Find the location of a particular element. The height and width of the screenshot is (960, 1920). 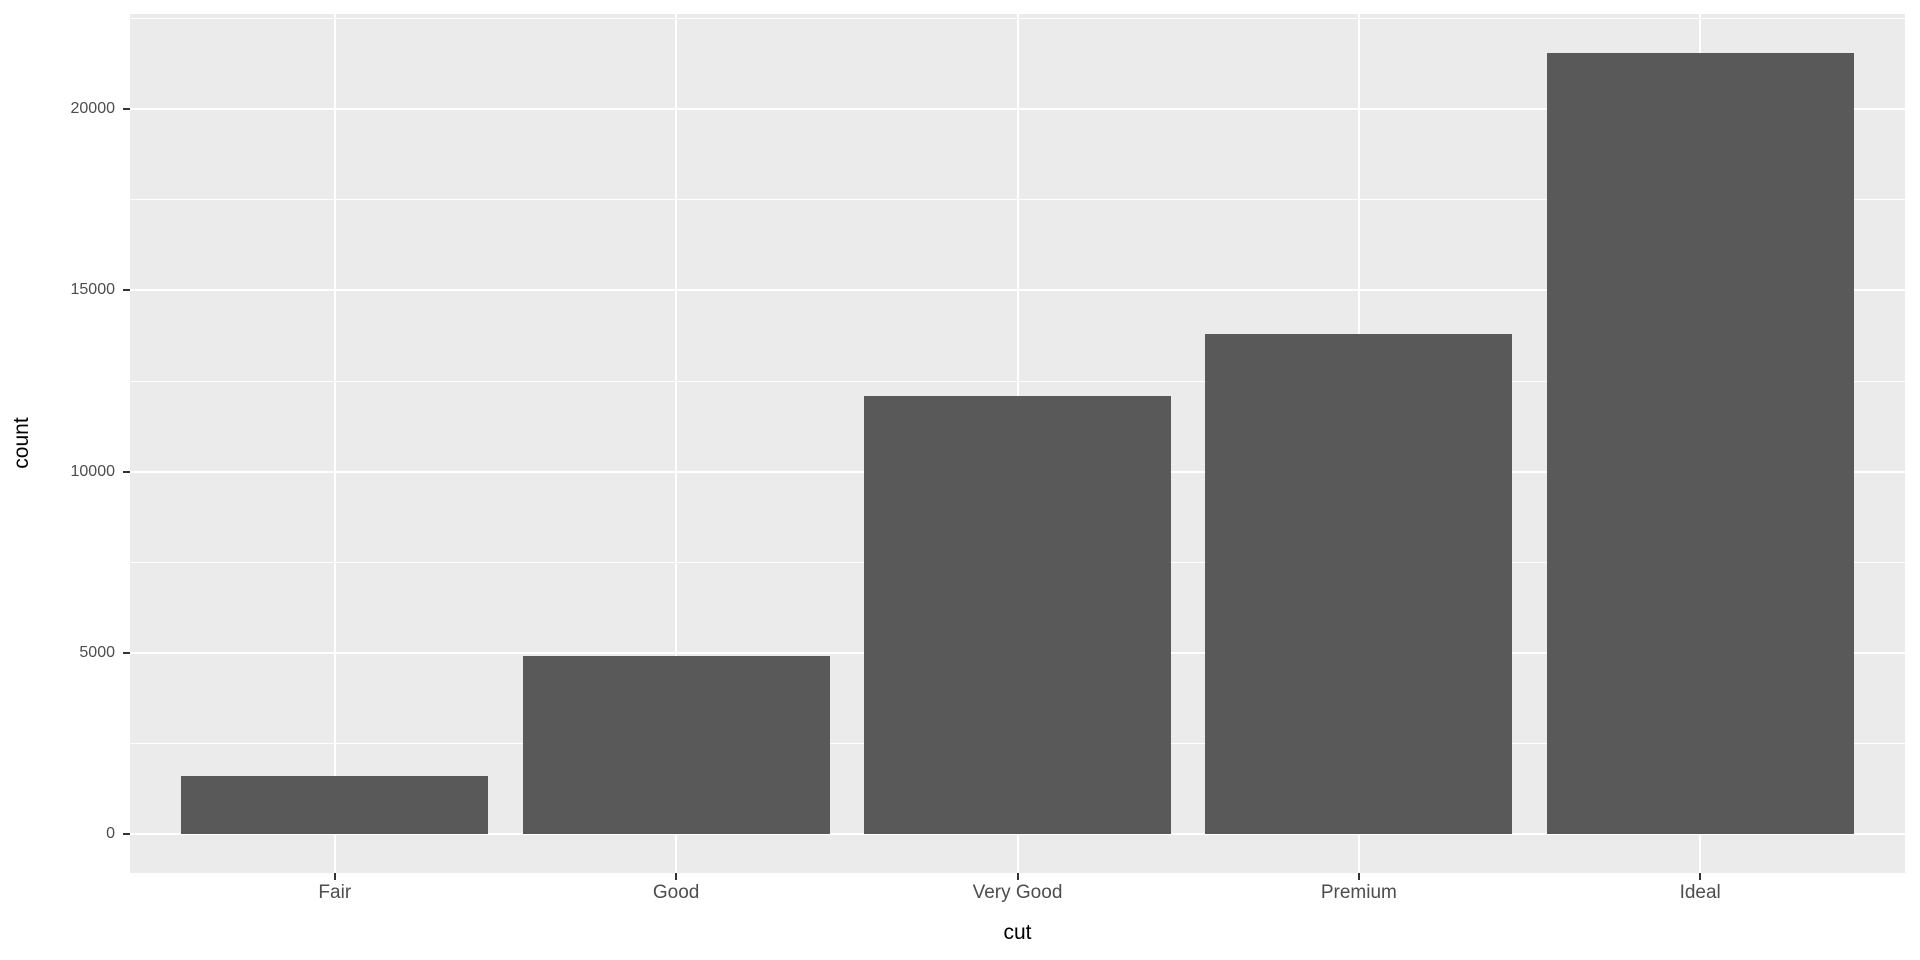

y-tick-label: 5000 is located at coordinates (97, 652).